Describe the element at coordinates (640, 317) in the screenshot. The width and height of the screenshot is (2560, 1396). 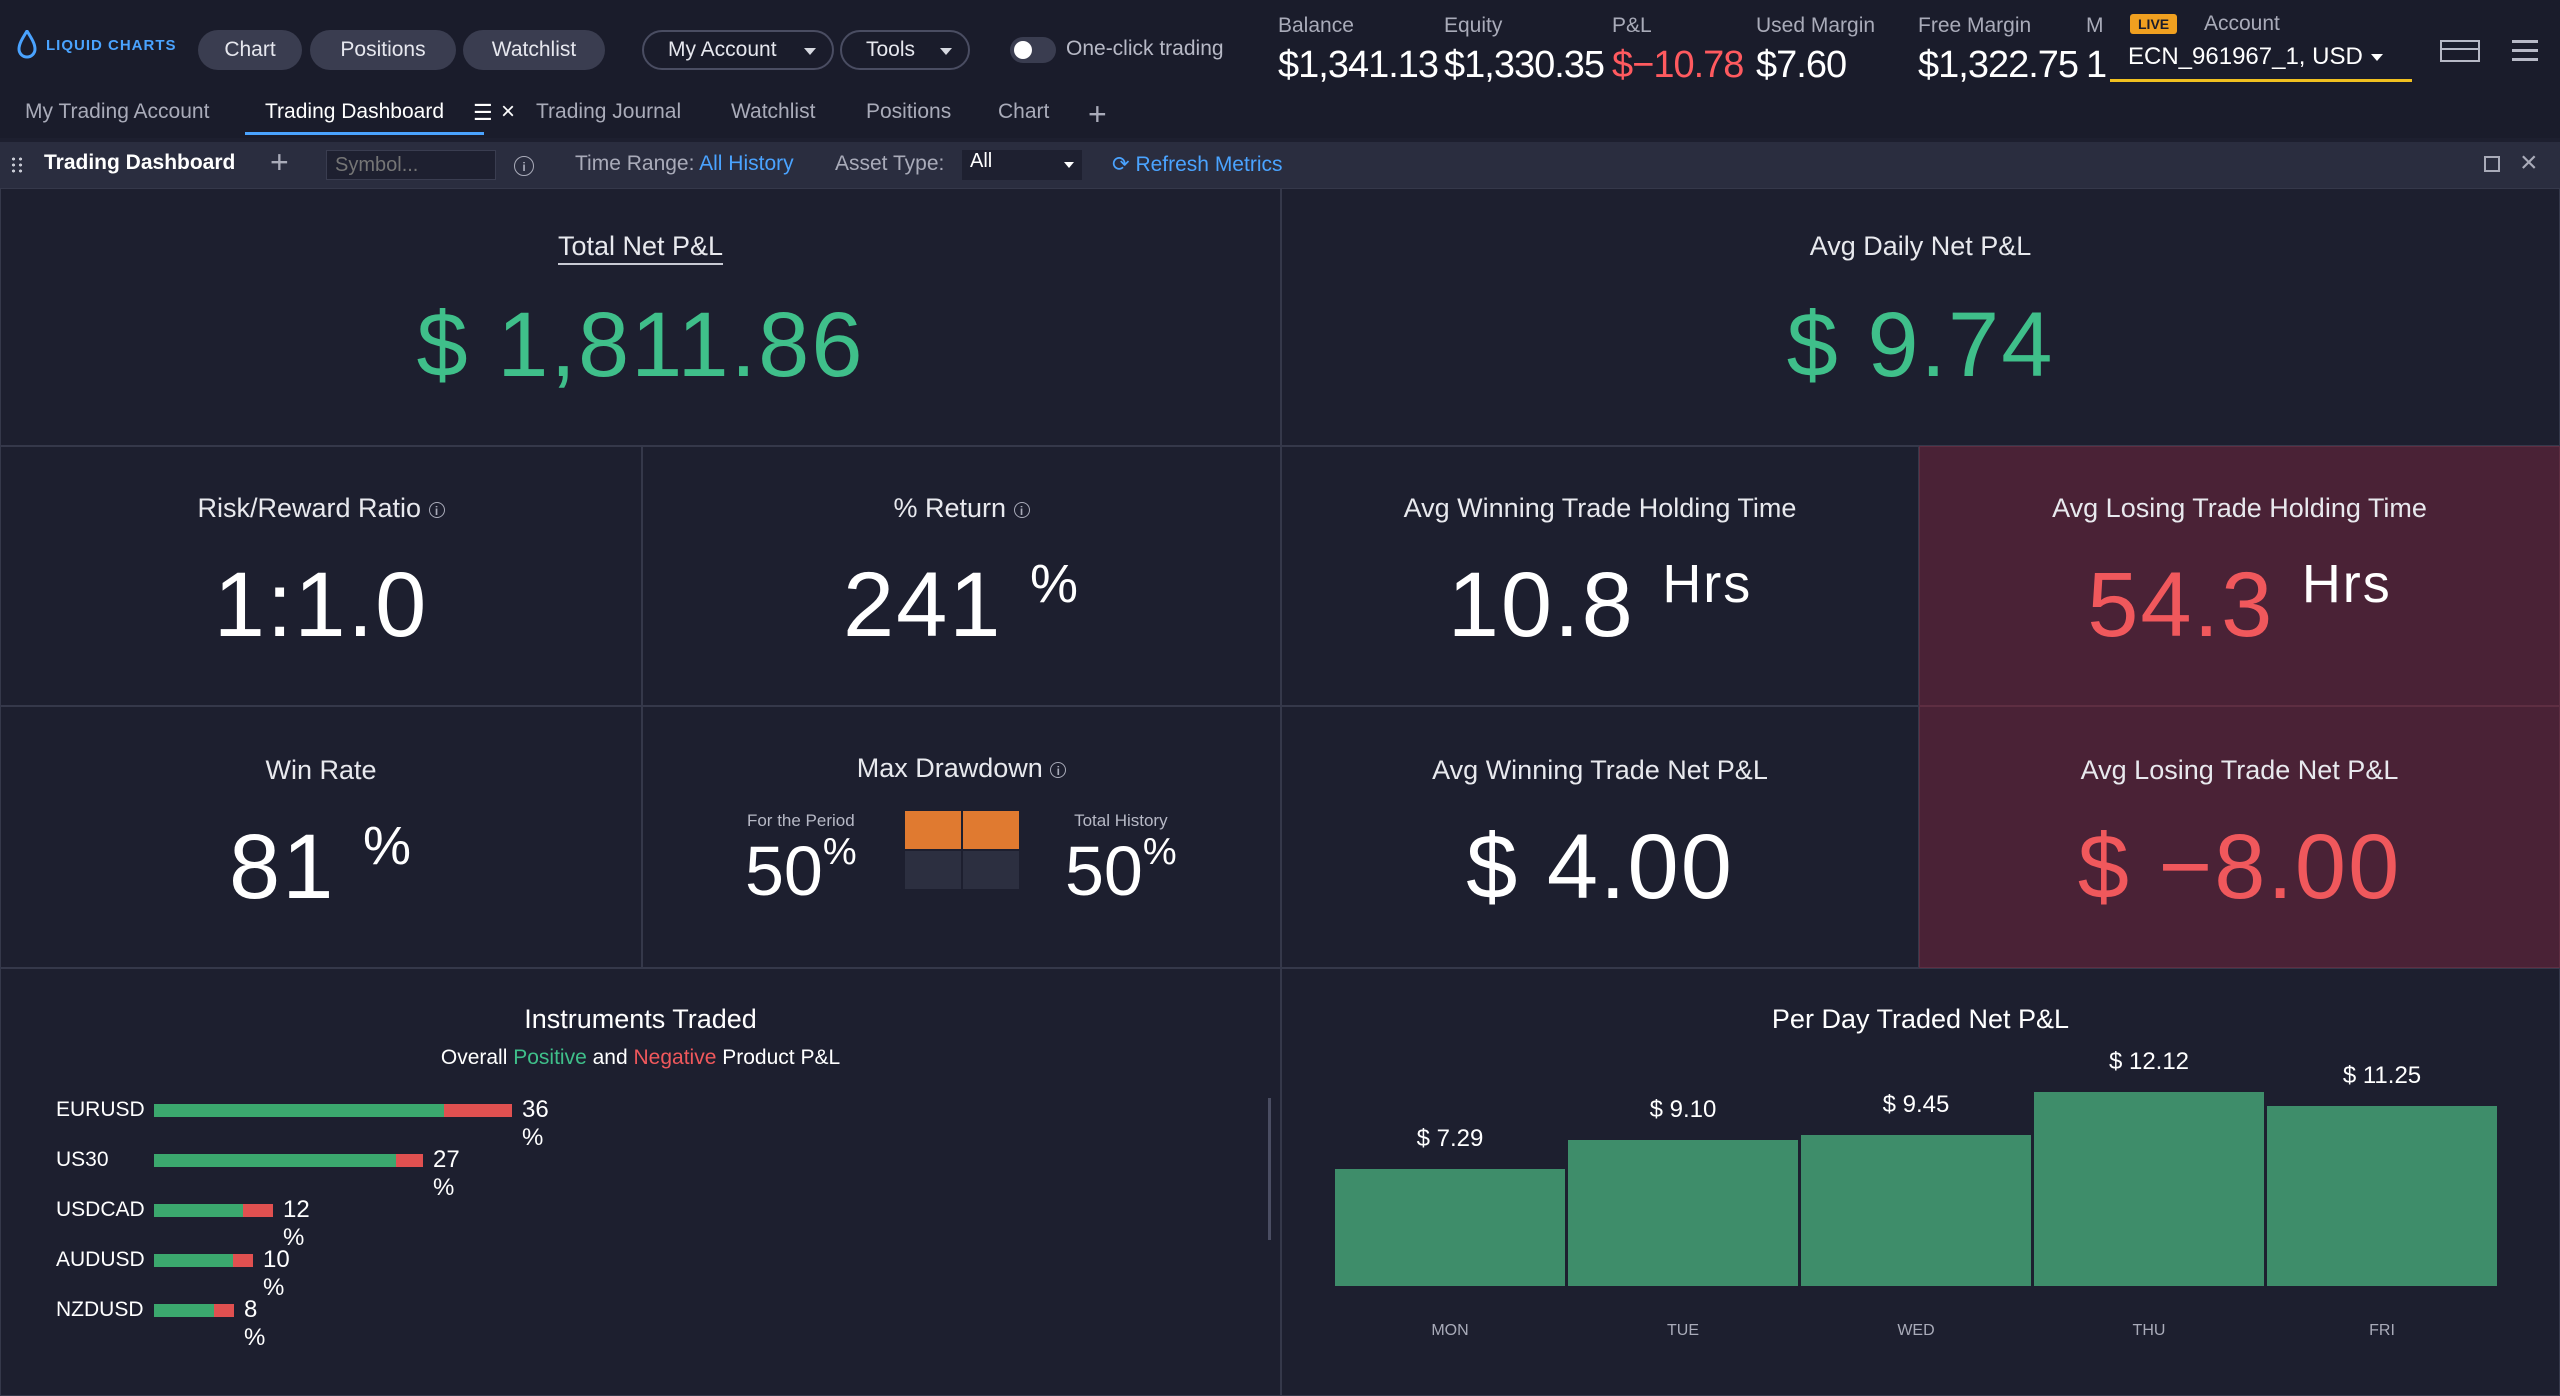
I see `total-net-pl-panel: Total Net P&L $ 1,811.86` at that location.